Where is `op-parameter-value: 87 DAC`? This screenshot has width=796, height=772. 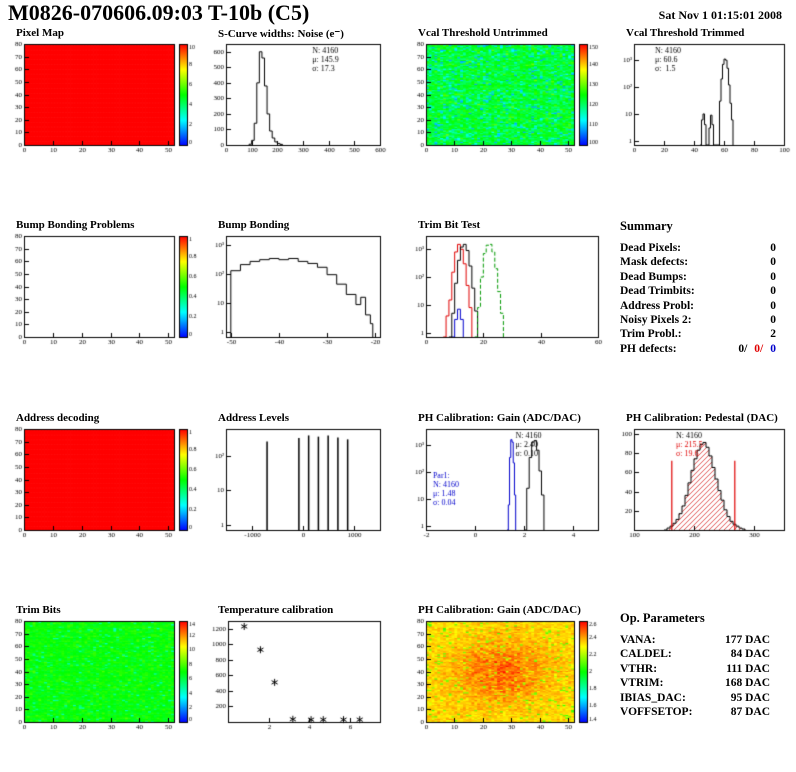 op-parameter-value: 87 DAC is located at coordinates (750, 712).